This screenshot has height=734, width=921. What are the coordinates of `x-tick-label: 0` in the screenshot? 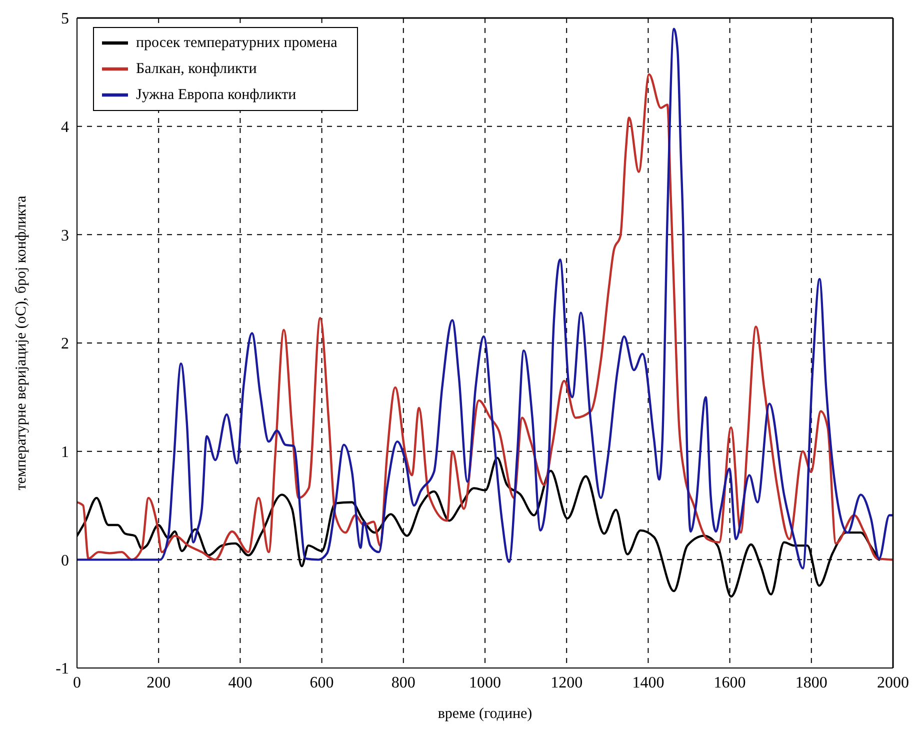 It's located at (77, 683).